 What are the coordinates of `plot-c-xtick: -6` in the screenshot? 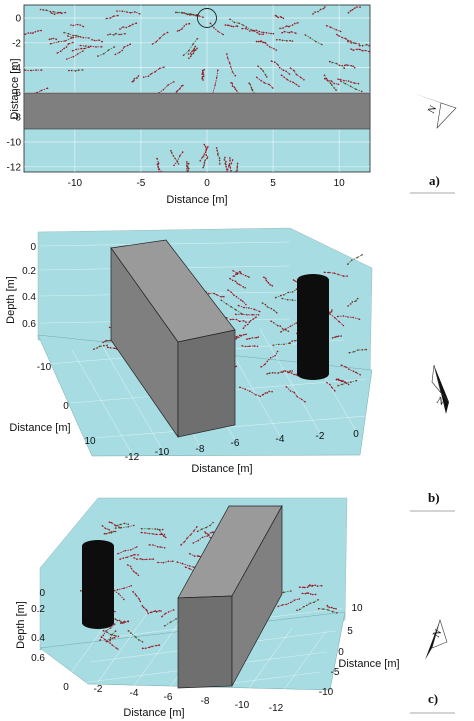 It's located at (168, 697).